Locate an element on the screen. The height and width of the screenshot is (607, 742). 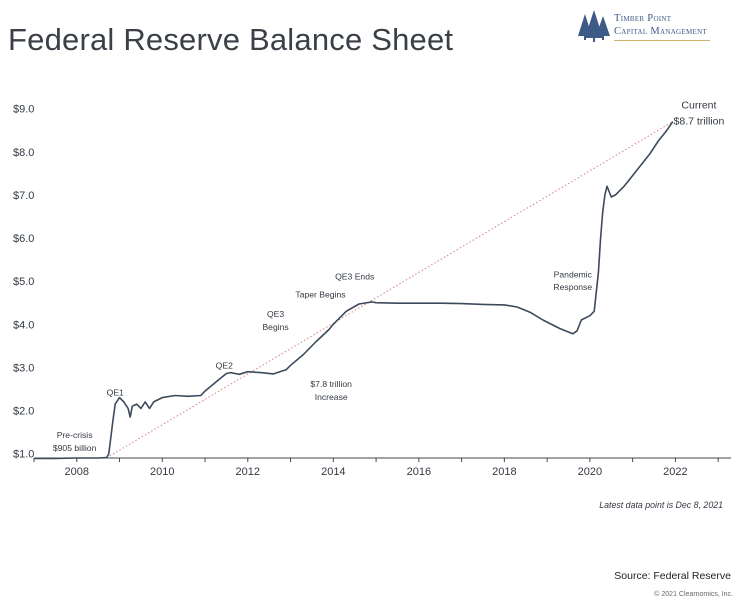
annotation-label: Pandemic is located at coordinates (573, 274).